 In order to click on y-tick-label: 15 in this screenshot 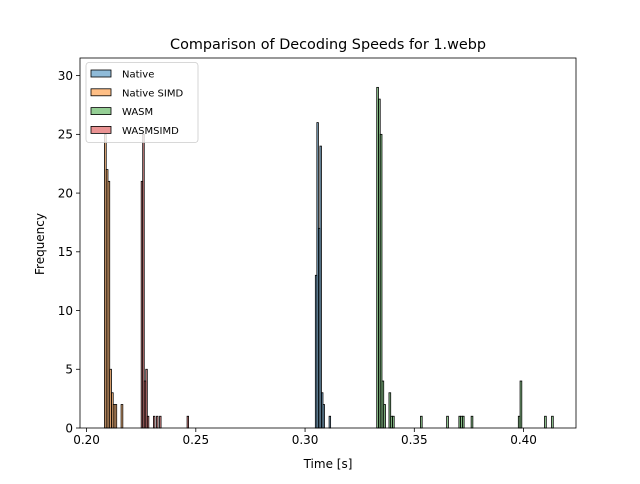, I will do `click(65, 252)`.